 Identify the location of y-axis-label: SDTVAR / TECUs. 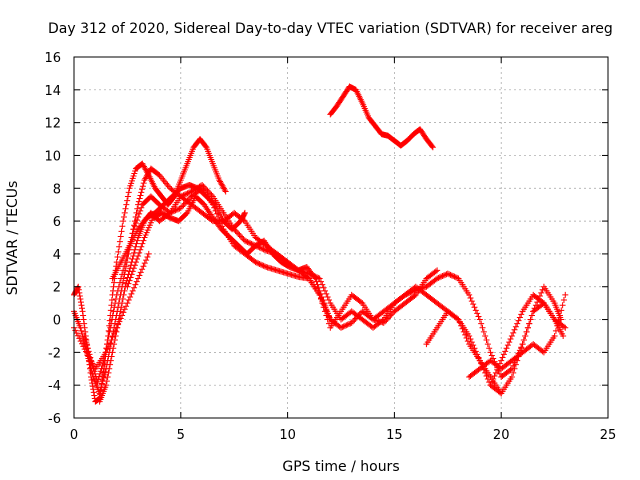
(13, 238).